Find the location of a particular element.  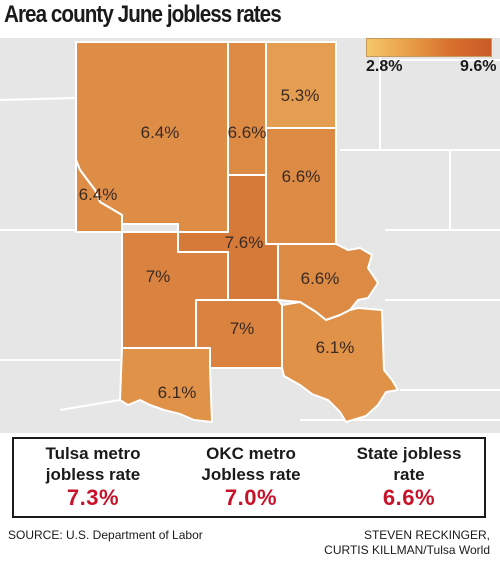

stat-okc-label: OKC metro Jobless rate is located at coordinates (251, 464).